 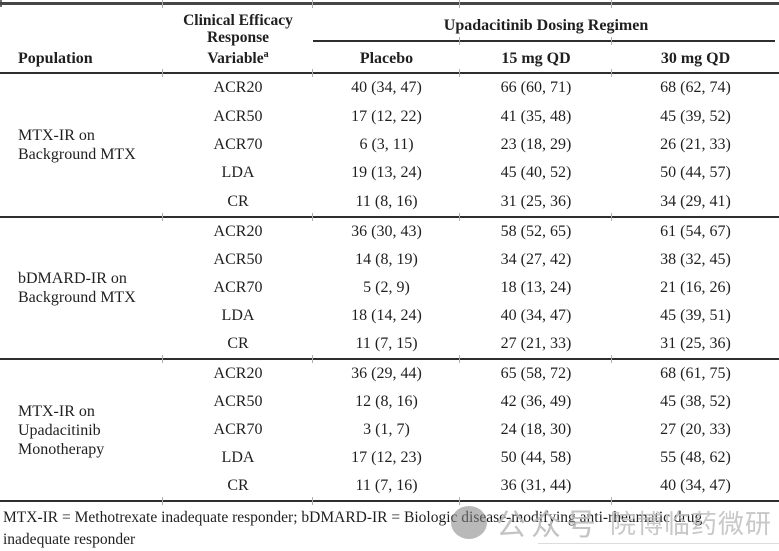 What do you see at coordinates (386, 116) in the screenshot?
I see `value-cell: 17 (12, 22)` at bounding box center [386, 116].